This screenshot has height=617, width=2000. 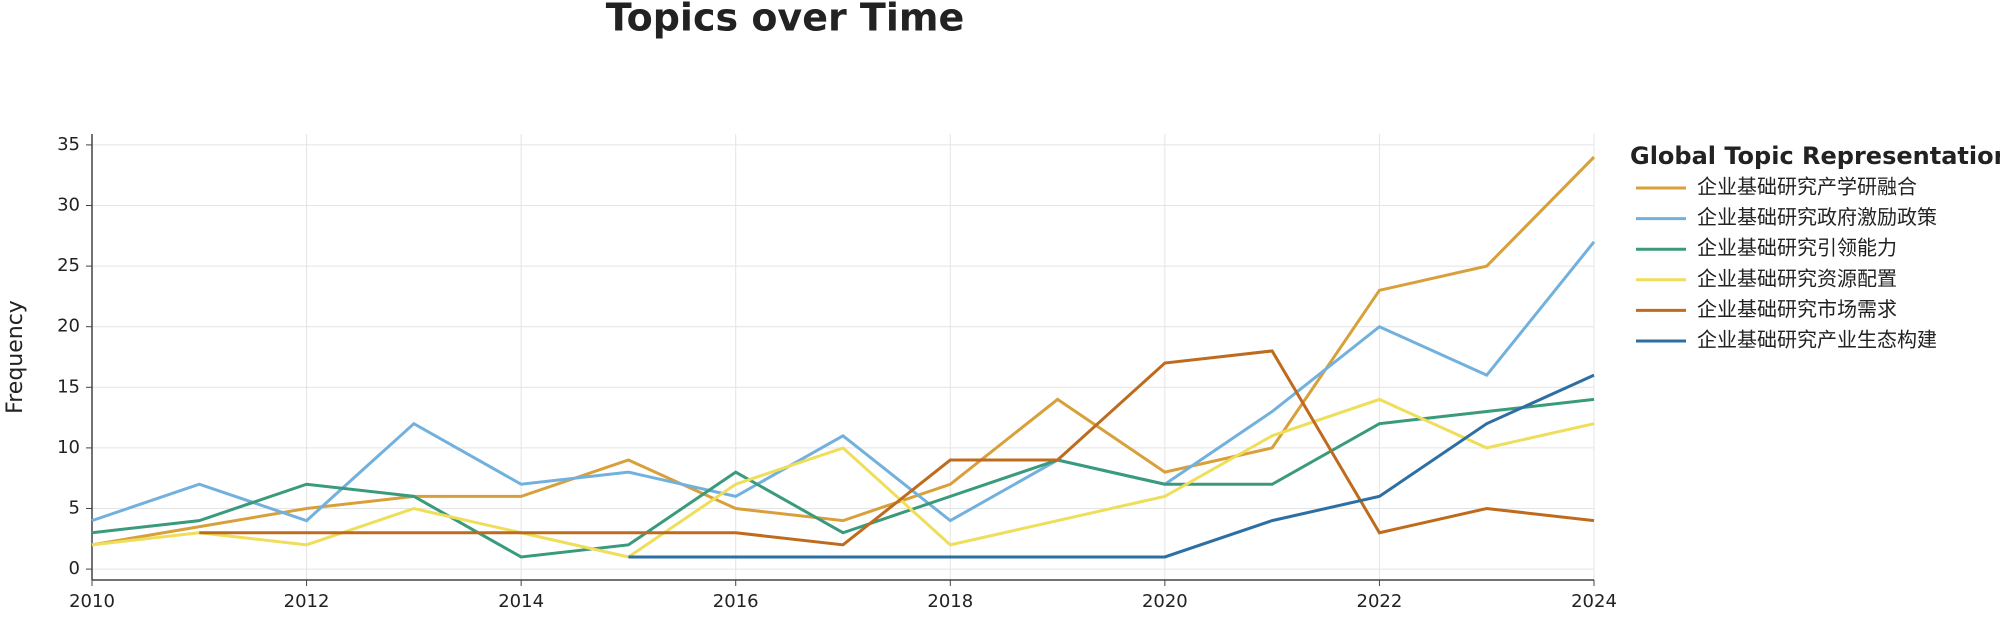 I want to click on legend-label: 企业基础研究资源配置, so click(x=1797, y=278).